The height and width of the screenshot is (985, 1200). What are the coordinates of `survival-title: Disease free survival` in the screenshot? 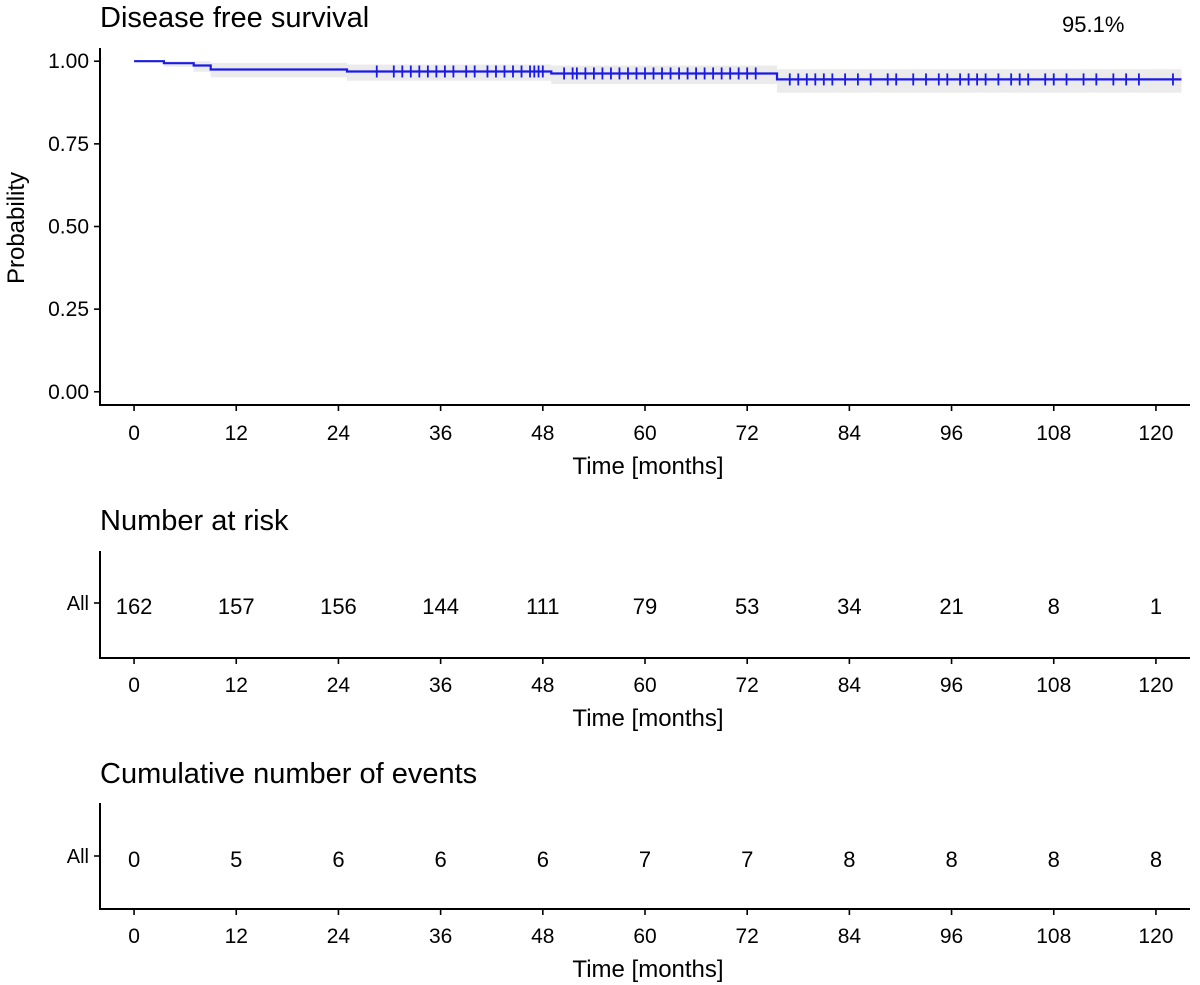 It's located at (234, 18).